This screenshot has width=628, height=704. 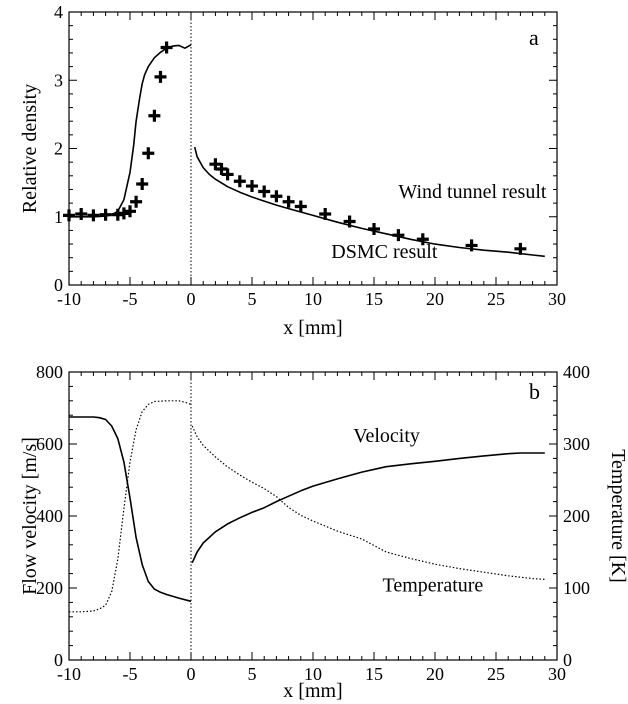 I want to click on y-tick-label: 200, so click(x=49, y=588).